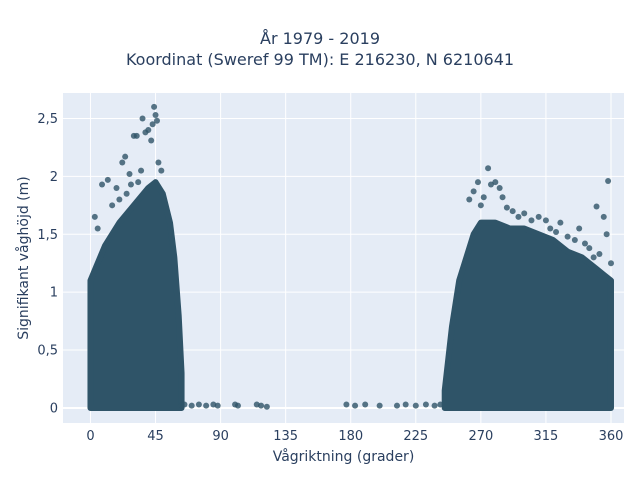  I want to click on y-tick-label: 2,5, so click(47, 119).